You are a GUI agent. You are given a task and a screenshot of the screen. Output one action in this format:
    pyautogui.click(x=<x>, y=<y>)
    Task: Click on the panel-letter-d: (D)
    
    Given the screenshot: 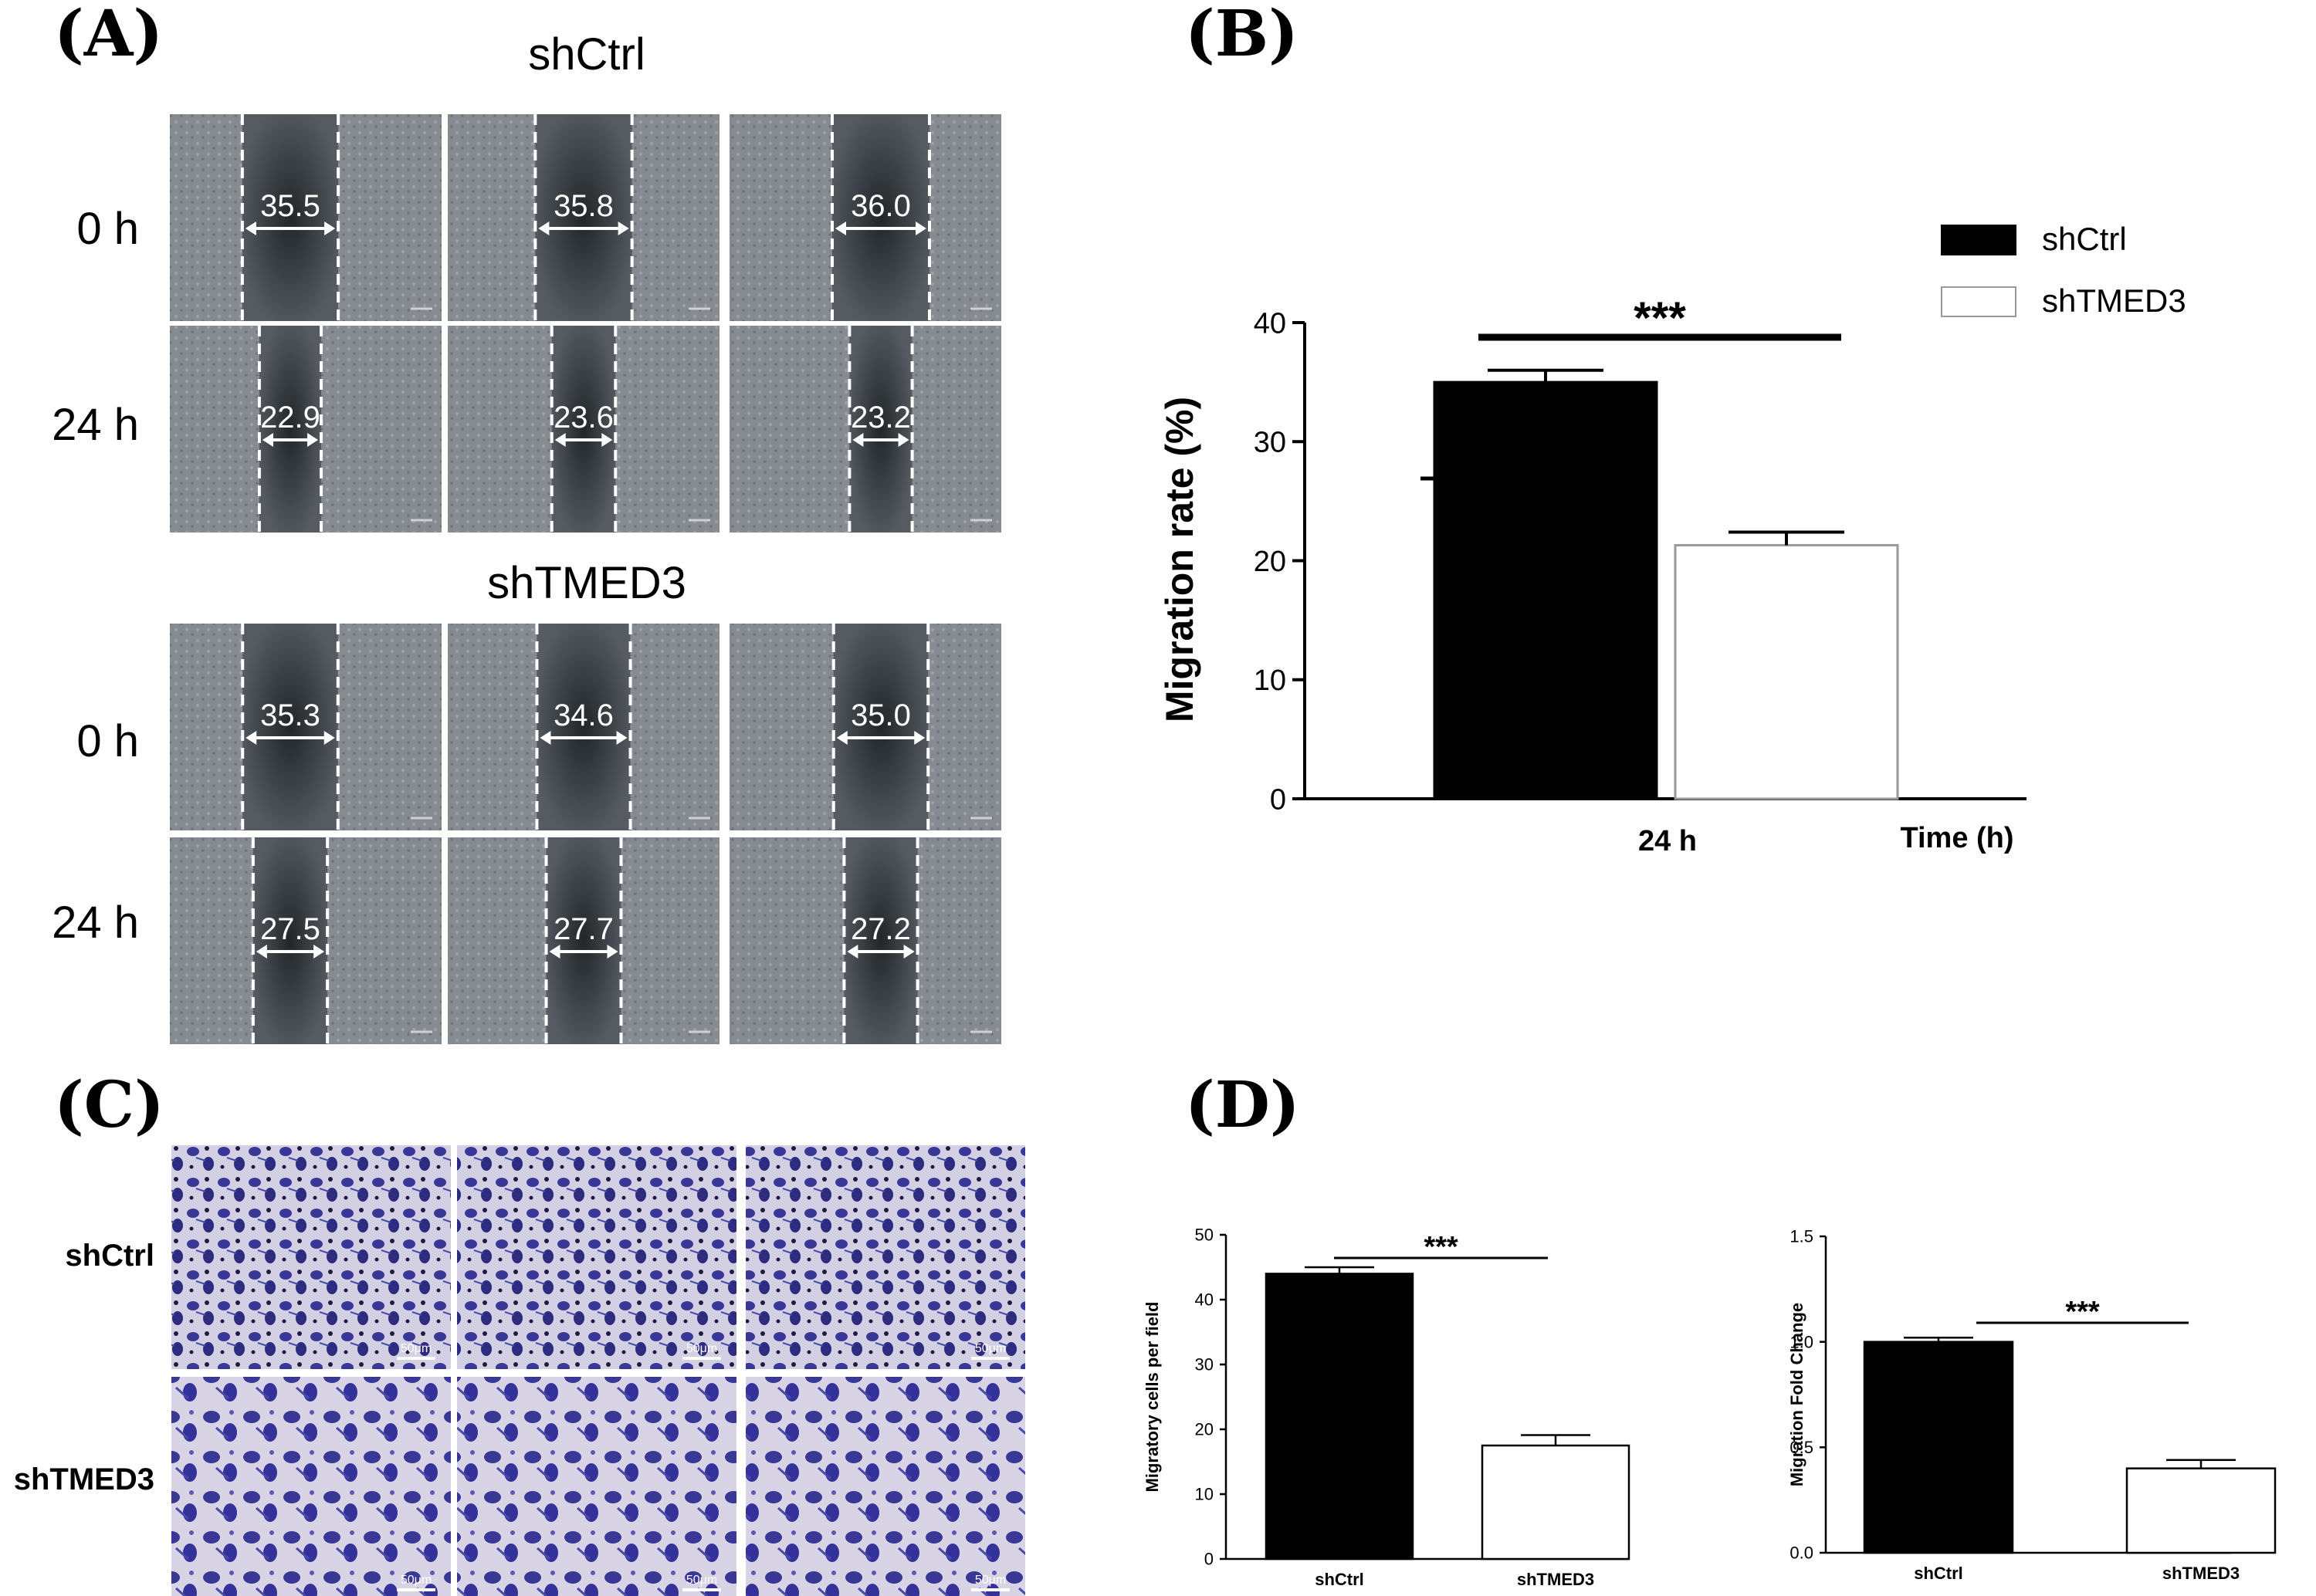 What is the action you would take?
    pyautogui.click(x=1242, y=1105)
    